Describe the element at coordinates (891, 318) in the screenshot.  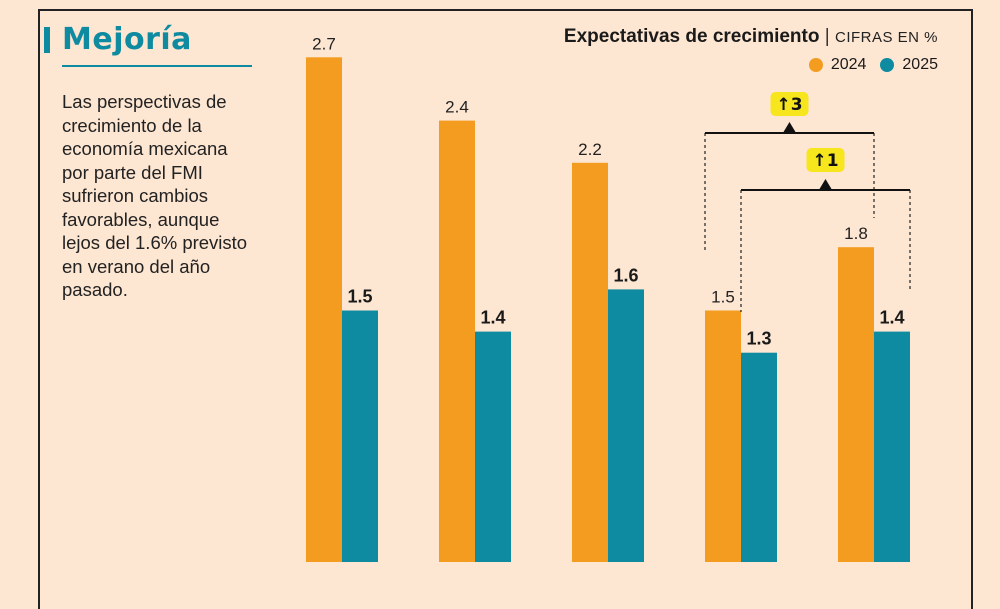
I see `value-label-2025-5: 1.4` at that location.